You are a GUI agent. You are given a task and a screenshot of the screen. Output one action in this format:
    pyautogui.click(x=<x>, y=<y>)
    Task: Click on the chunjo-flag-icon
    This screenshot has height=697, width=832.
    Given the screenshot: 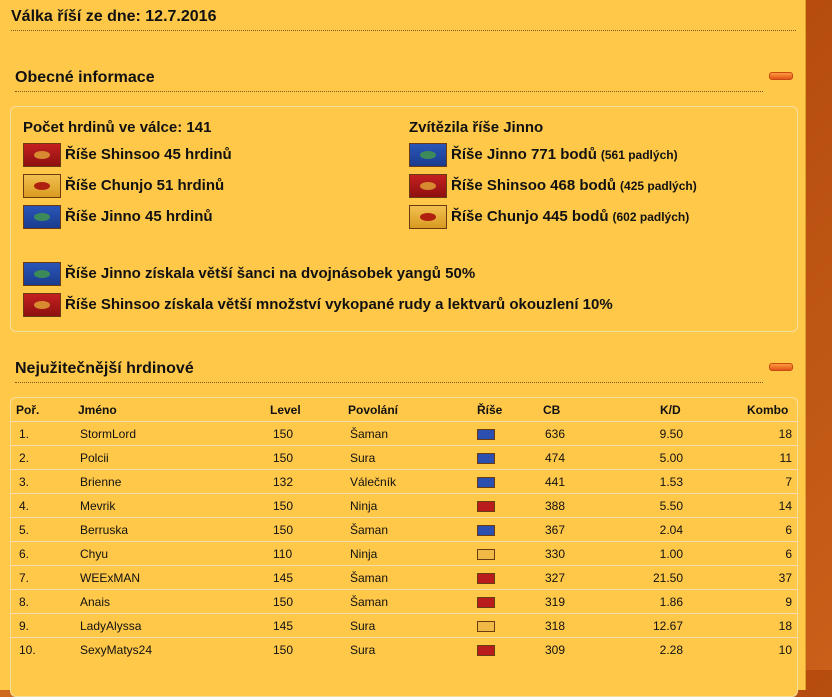 What is the action you would take?
    pyautogui.click(x=486, y=627)
    